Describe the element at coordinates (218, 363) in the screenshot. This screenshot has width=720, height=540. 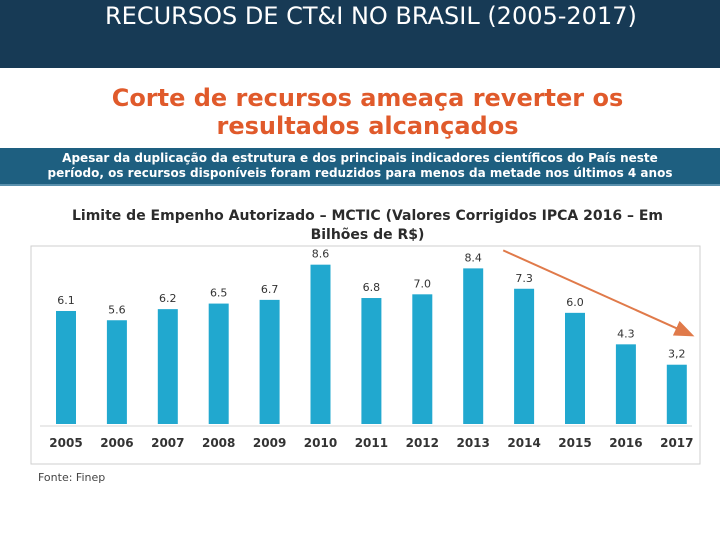
I see `bar-2008` at that location.